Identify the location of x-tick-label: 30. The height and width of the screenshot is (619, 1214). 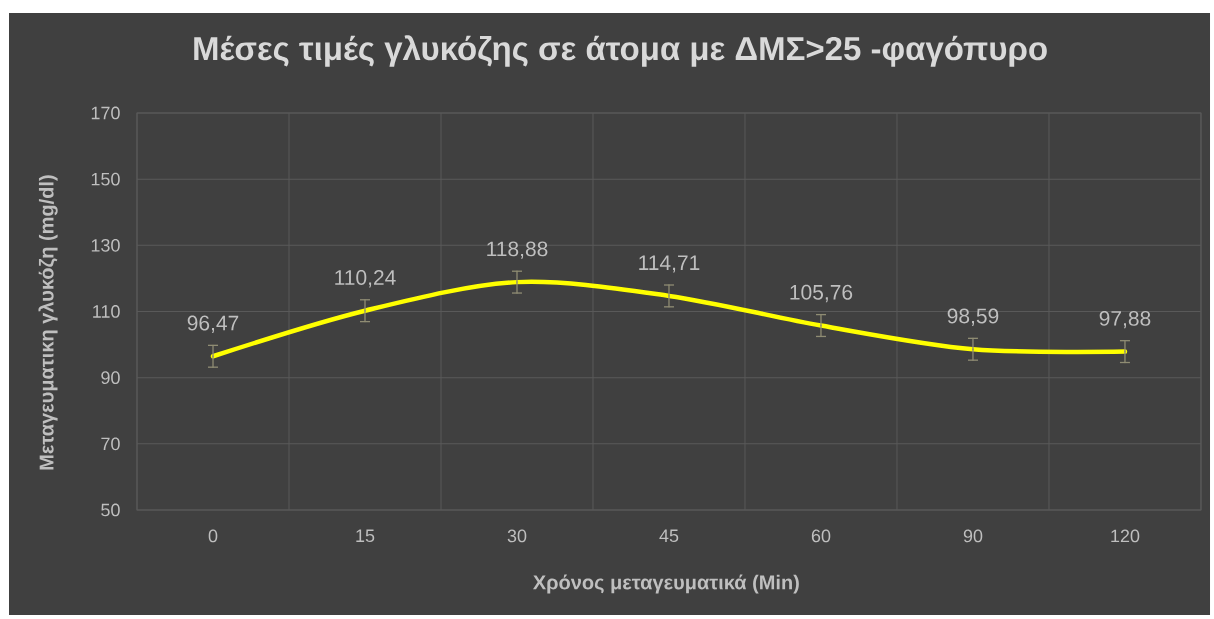
(517, 536).